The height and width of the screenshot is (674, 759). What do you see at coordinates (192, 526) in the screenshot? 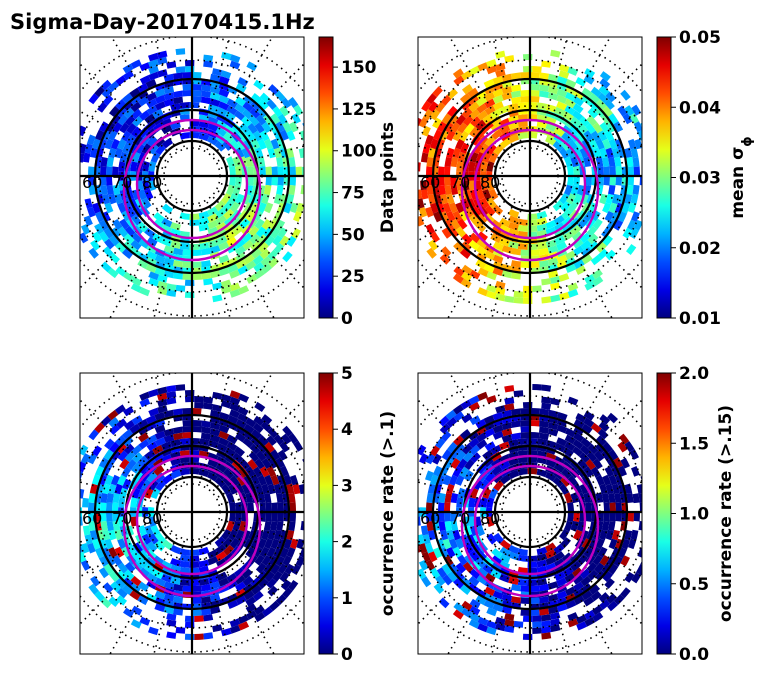
I see `oval-outer` at bounding box center [192, 526].